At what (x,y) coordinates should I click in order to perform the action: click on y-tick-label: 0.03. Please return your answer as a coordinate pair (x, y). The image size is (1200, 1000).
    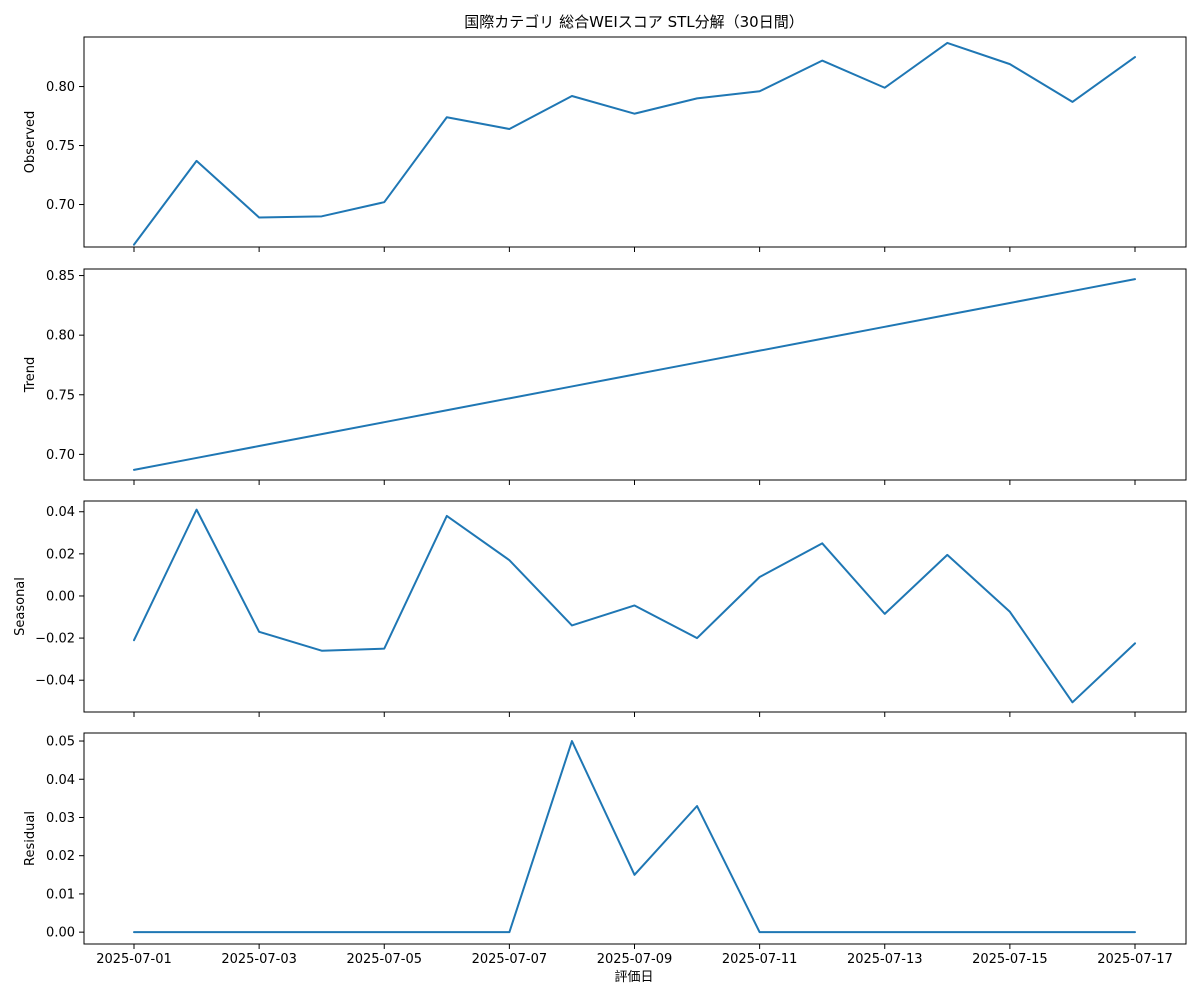
    Looking at the image, I should click on (60, 818).